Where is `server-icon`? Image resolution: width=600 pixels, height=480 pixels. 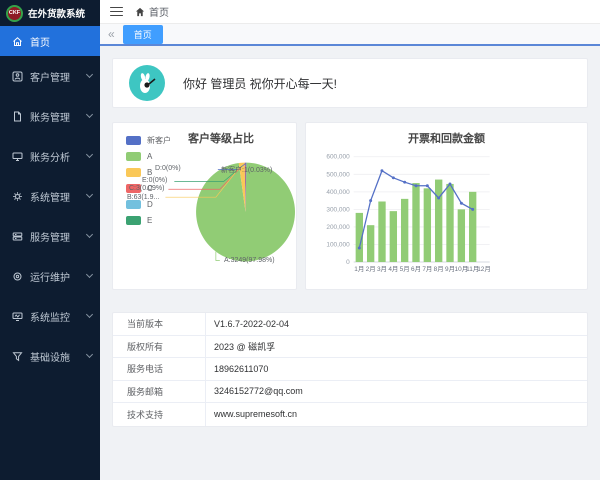 server-icon is located at coordinates (17, 236).